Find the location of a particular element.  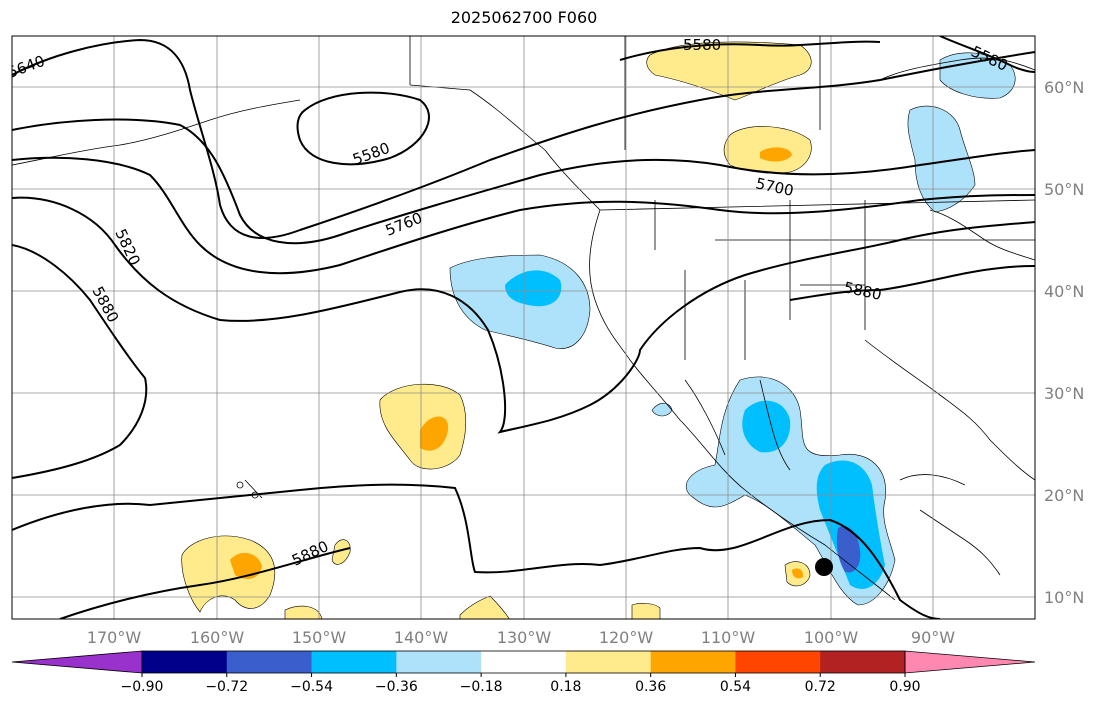

contour-5880-east is located at coordinates (912, 283).